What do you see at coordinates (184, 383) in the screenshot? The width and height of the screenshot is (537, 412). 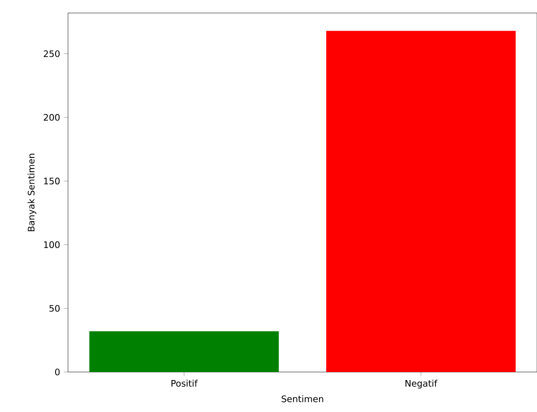 I see `x-tick-label: Positif` at bounding box center [184, 383].